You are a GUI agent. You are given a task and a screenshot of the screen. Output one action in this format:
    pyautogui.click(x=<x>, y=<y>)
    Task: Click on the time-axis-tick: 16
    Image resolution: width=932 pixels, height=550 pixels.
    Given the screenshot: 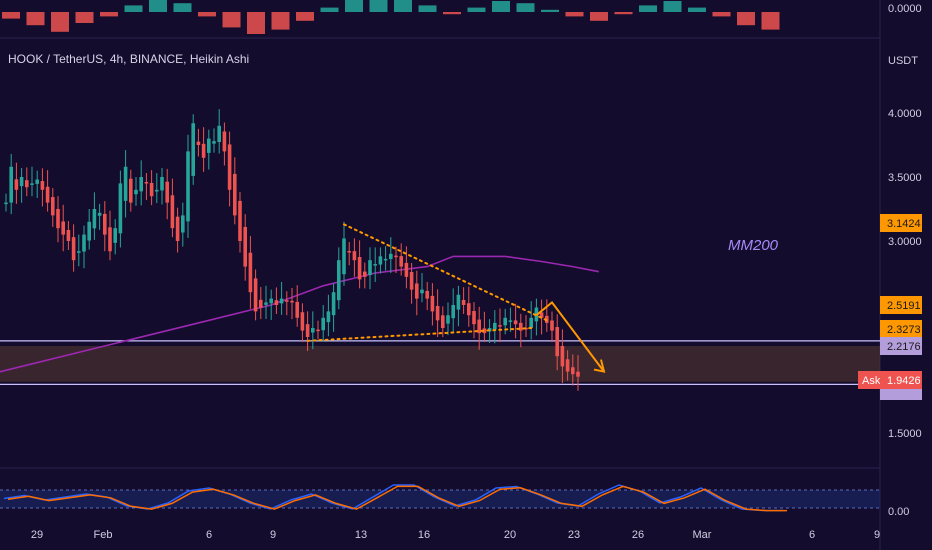 What is the action you would take?
    pyautogui.click(x=424, y=535)
    